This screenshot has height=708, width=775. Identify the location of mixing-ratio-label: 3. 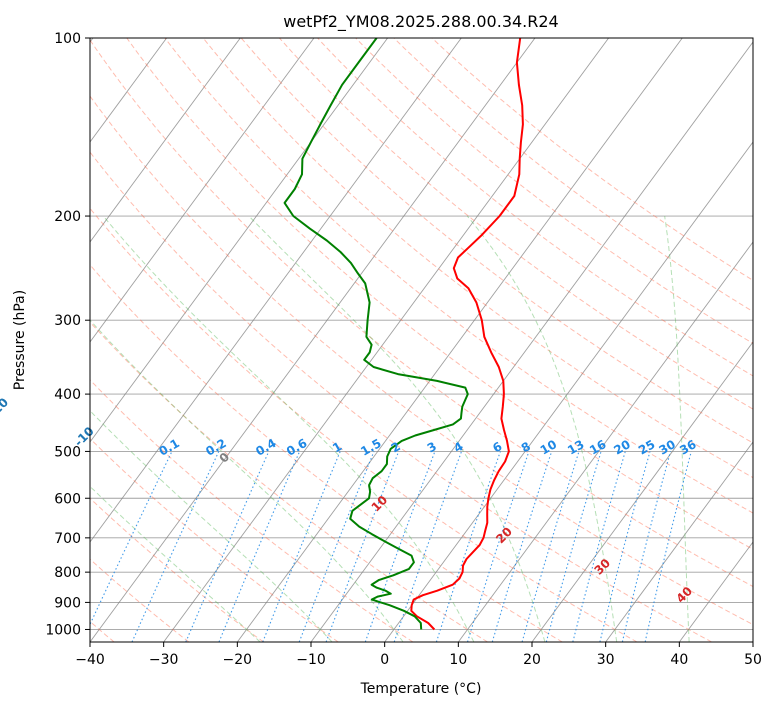
(432, 447).